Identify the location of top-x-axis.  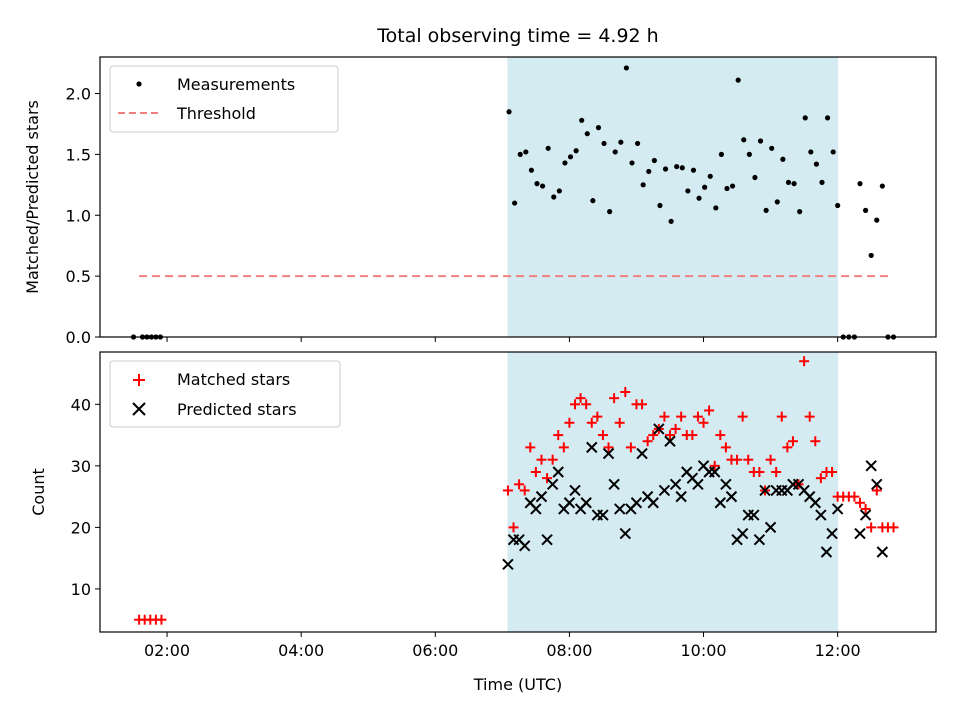
(502, 339).